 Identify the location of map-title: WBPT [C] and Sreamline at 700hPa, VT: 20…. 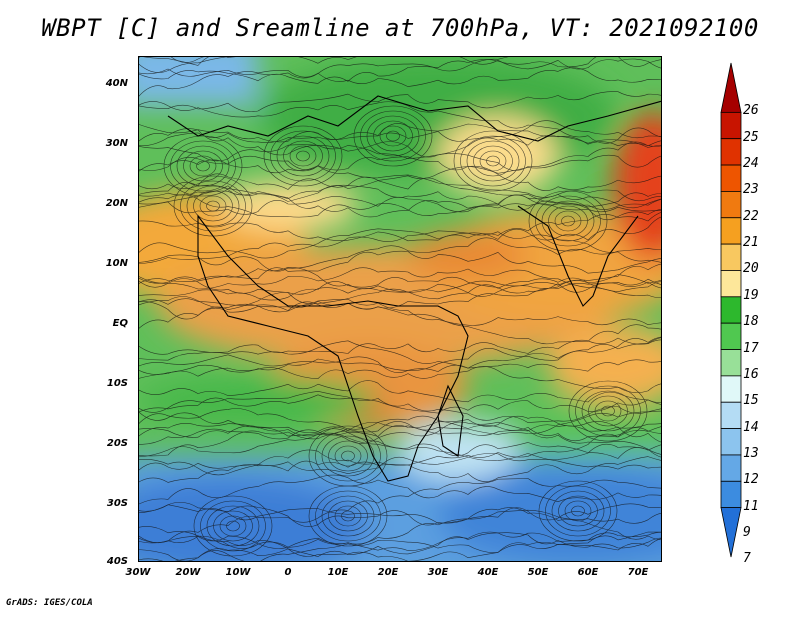
(400, 28).